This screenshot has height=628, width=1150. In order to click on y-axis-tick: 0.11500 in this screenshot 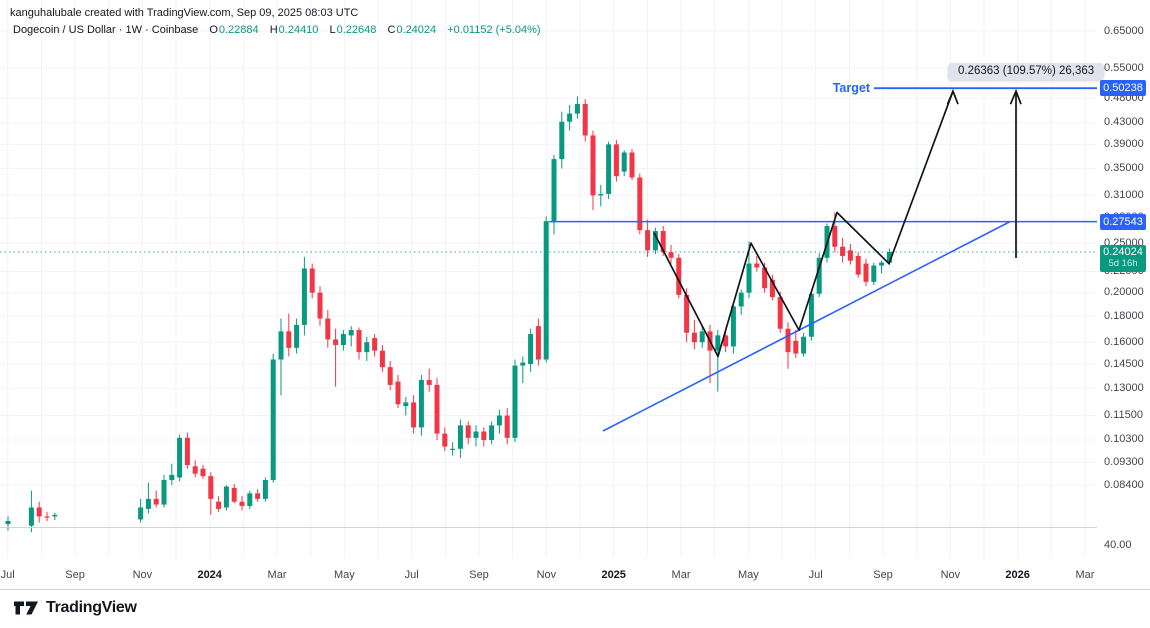, I will do `click(1123, 415)`.